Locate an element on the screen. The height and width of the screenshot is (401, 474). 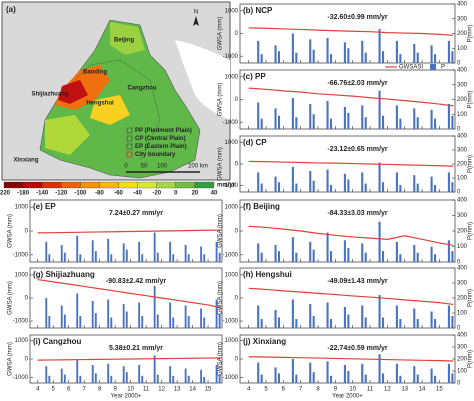
trend-annotation: -23.12±0.65 mm/yr is located at coordinates (357, 149).